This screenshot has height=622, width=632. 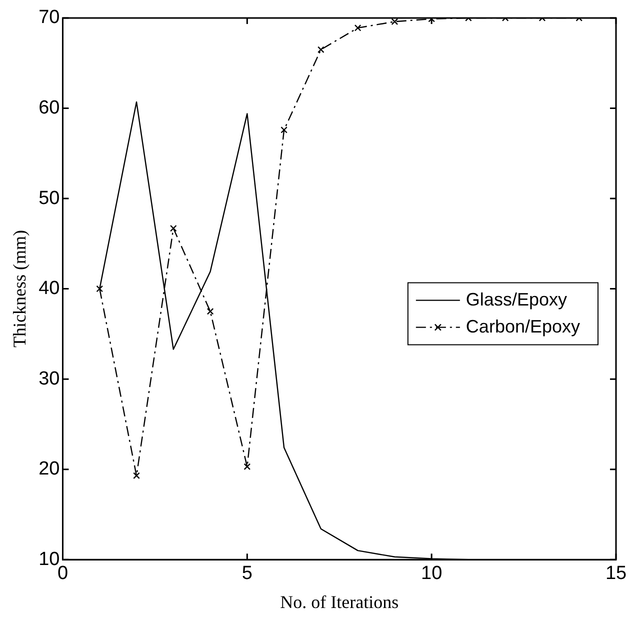 I want to click on x-tick-label: 10, so click(x=431, y=573).